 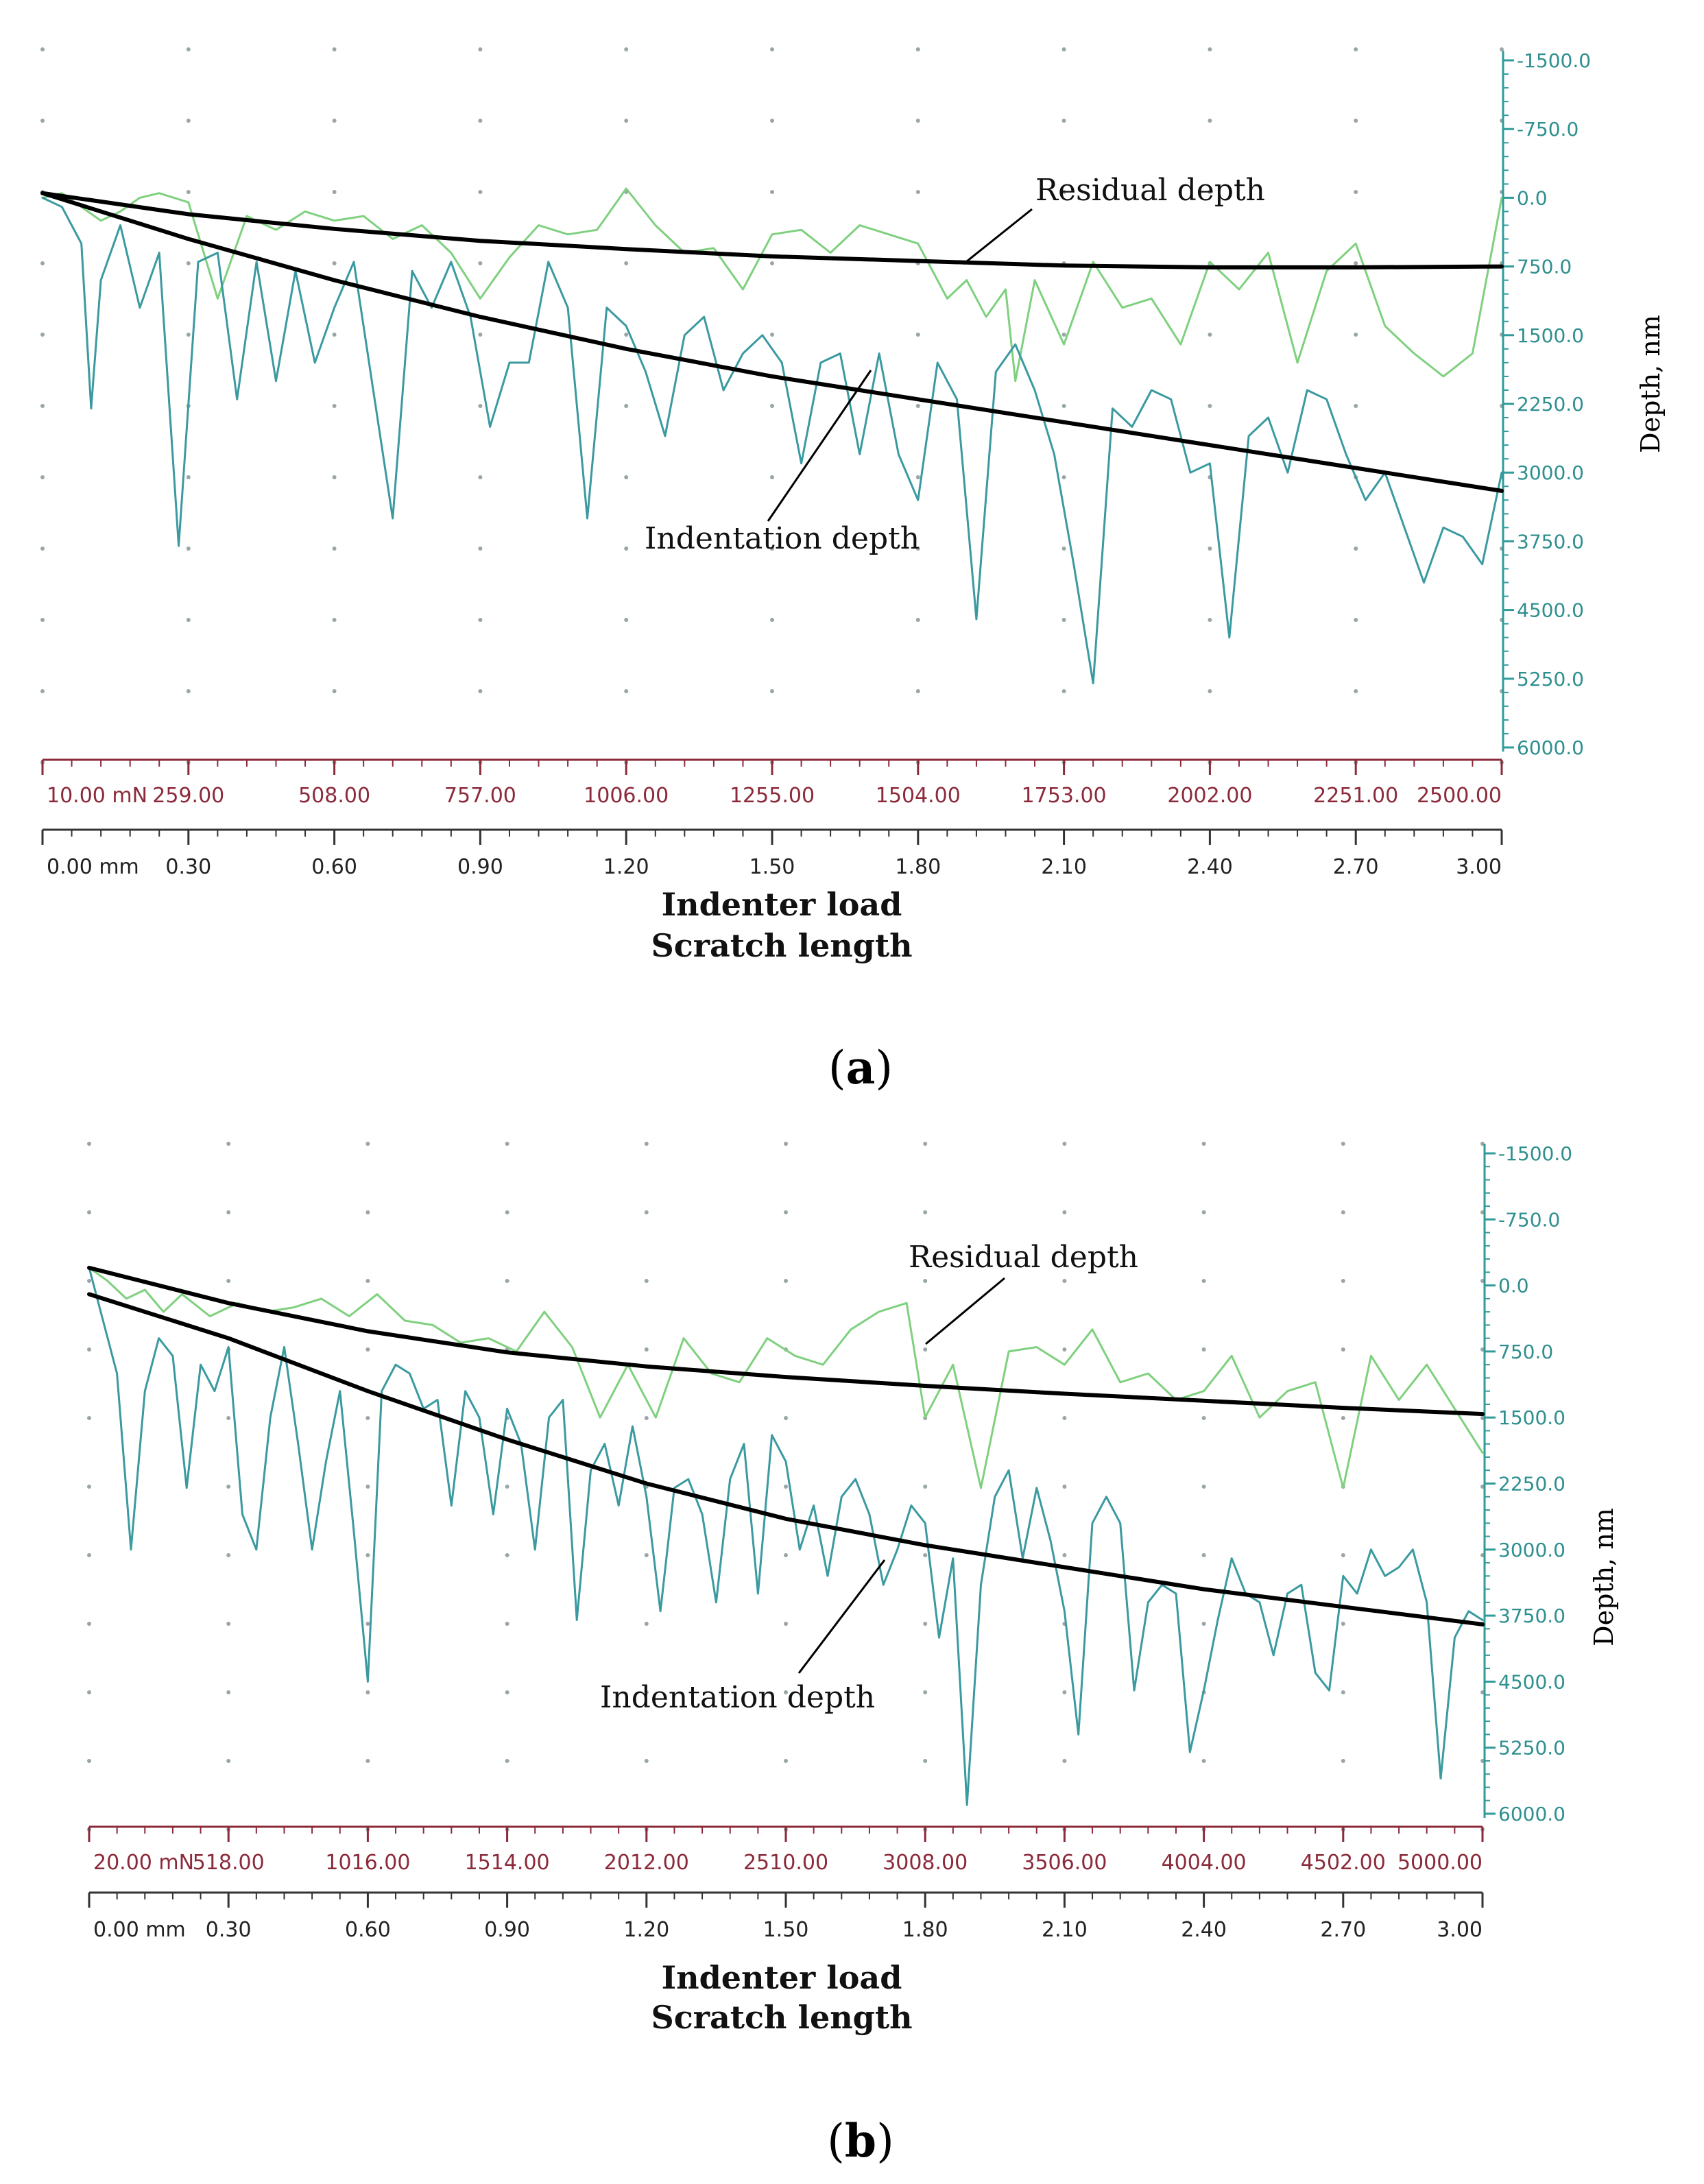 I want to click on load-tick-label: 757.00, so click(x=480, y=796).